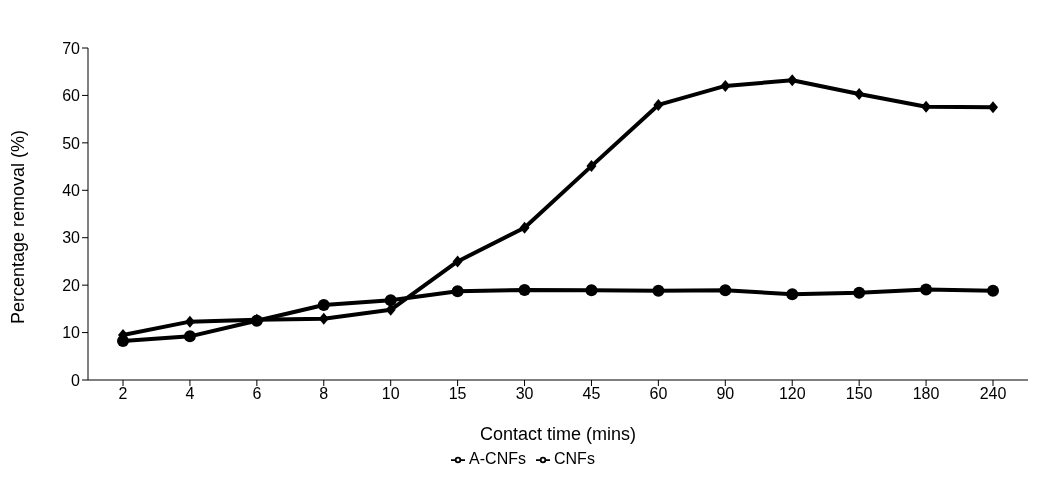  I want to click on x-axis-title: Contact time (mins), so click(558, 434).